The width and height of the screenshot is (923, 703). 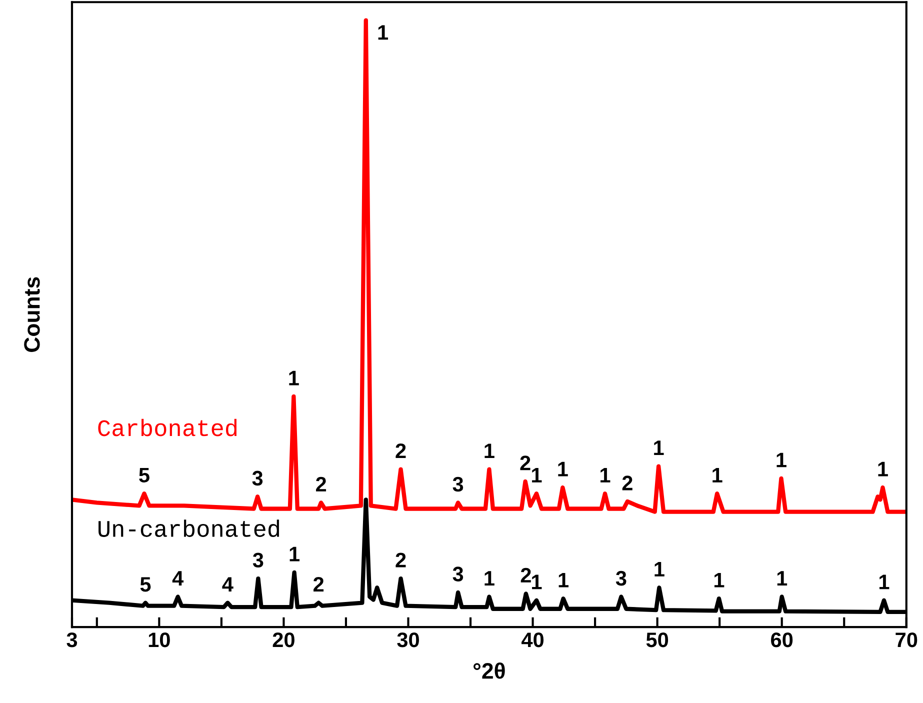 What do you see at coordinates (189, 529) in the screenshot?
I see `series-label: Un-carbonated` at bounding box center [189, 529].